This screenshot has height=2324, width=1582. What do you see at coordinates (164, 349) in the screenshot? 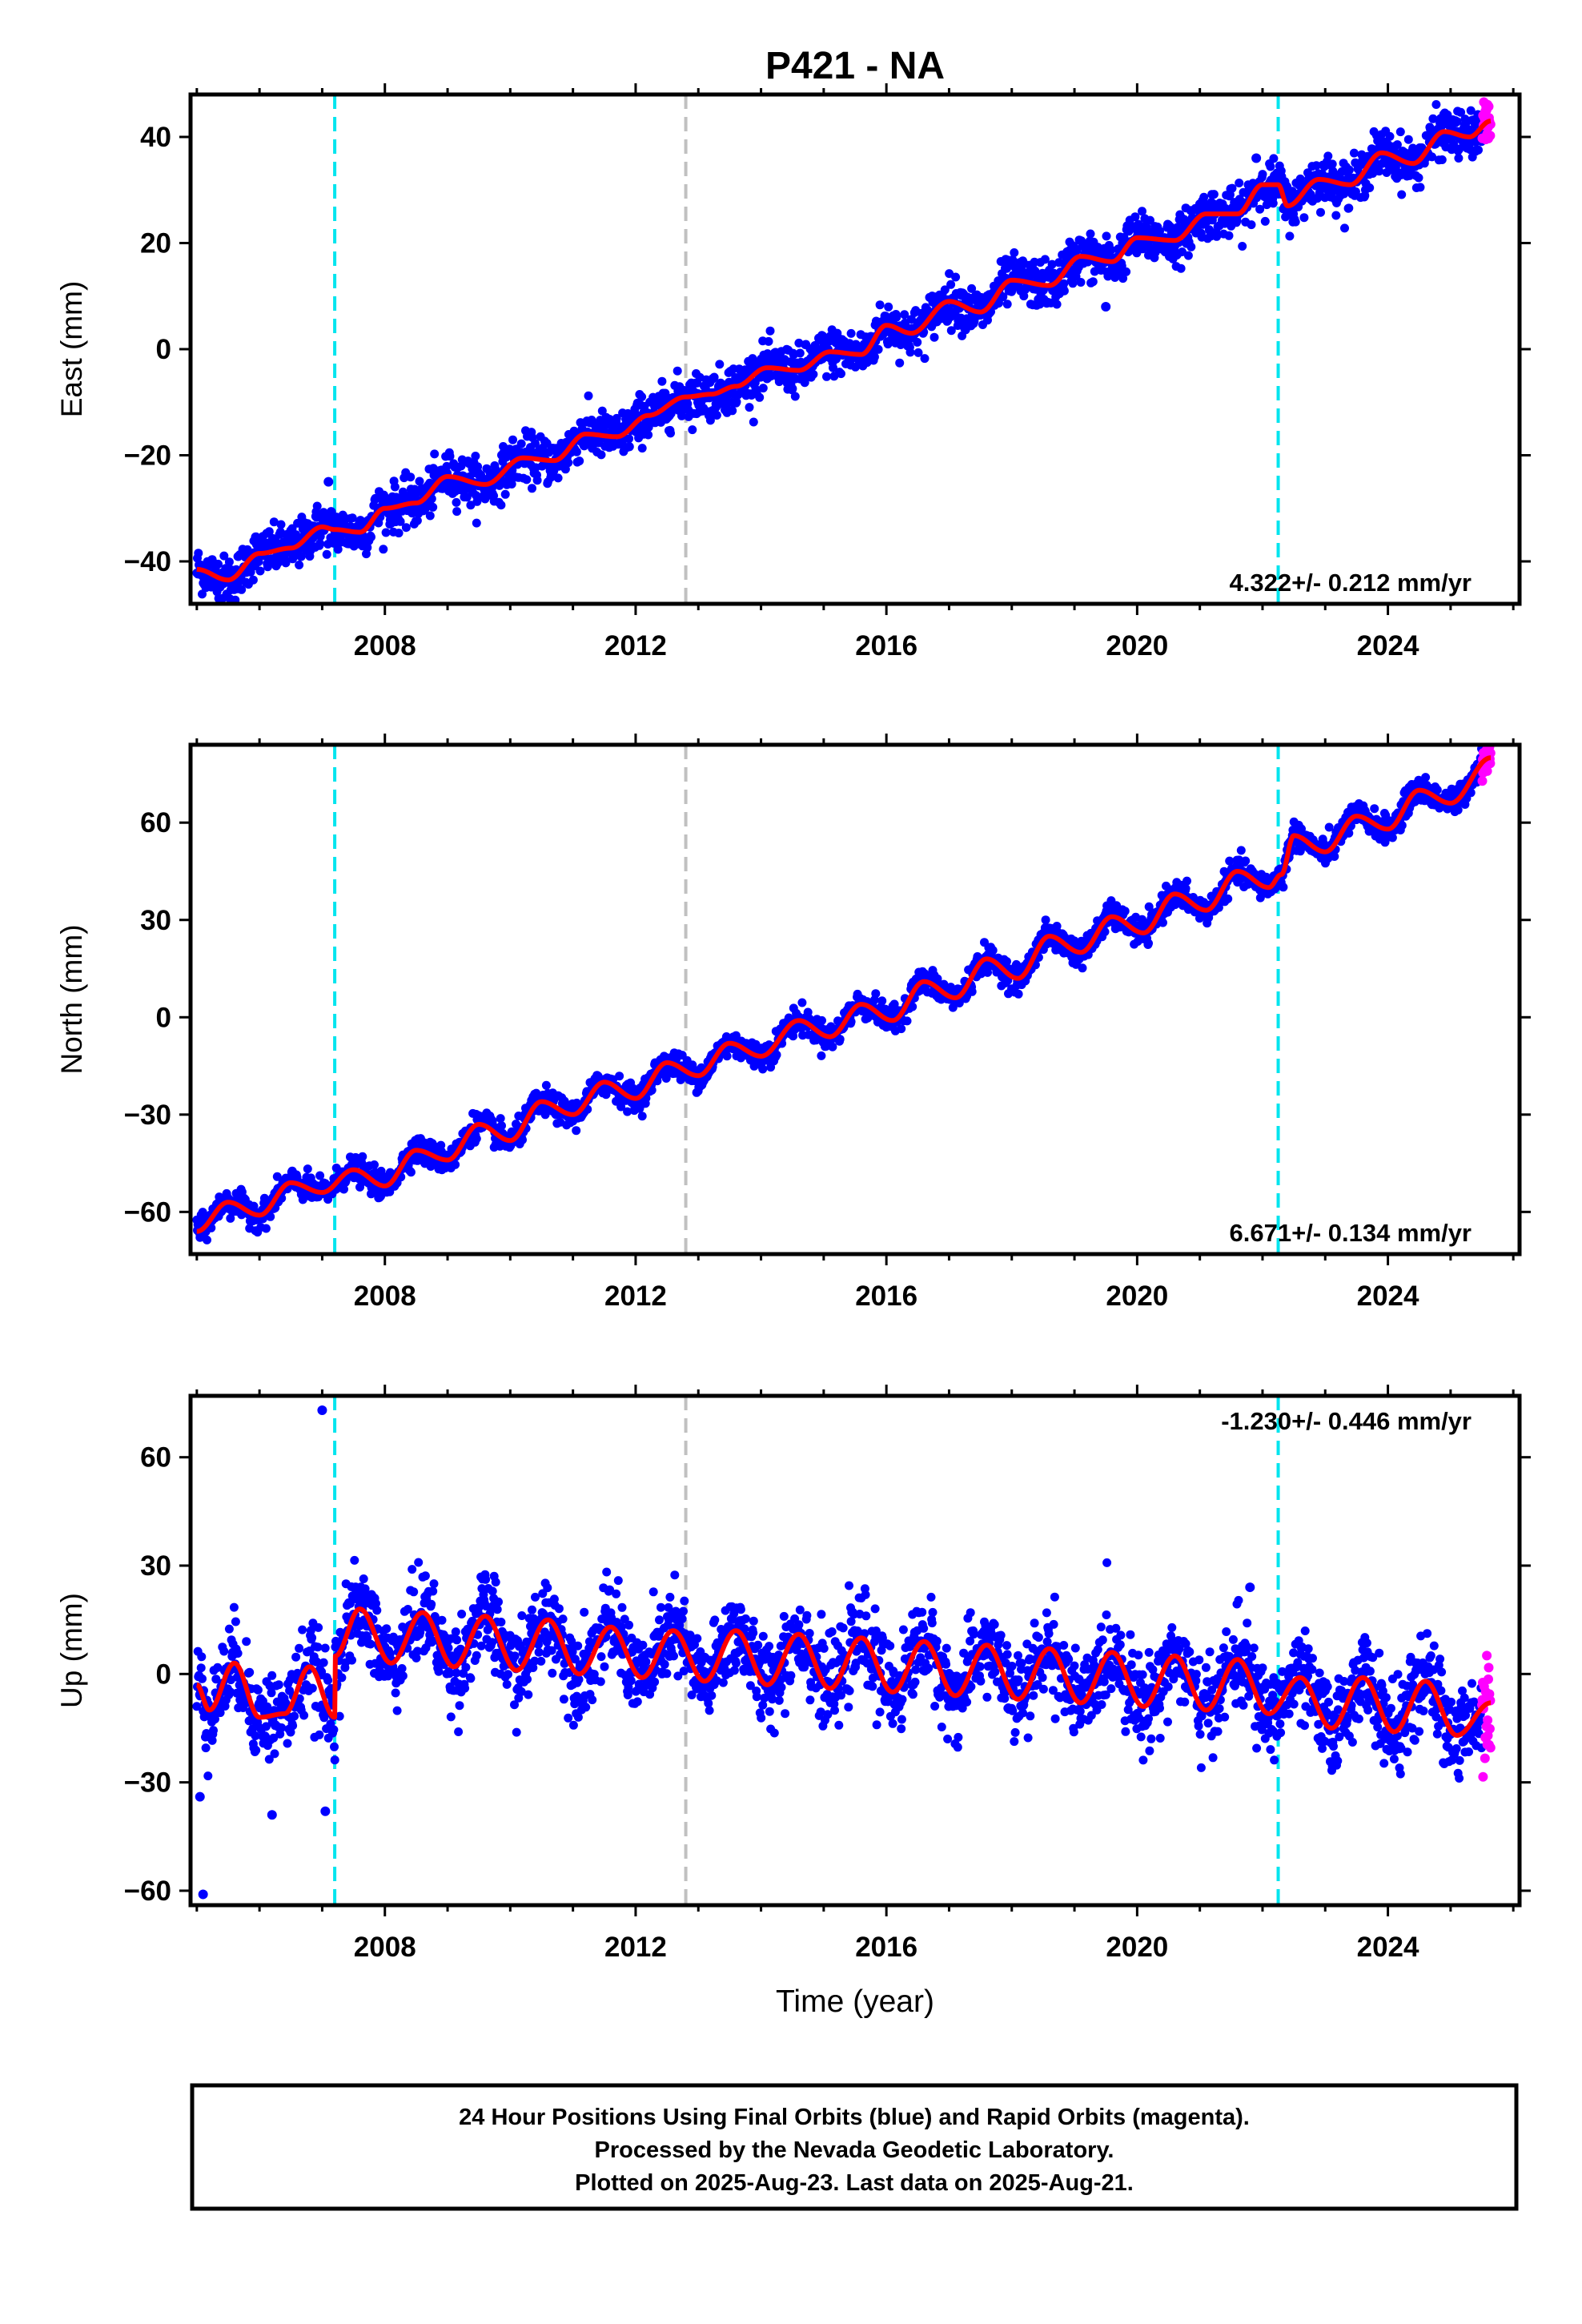
I see `east-y-tick-label: 0` at bounding box center [164, 349].